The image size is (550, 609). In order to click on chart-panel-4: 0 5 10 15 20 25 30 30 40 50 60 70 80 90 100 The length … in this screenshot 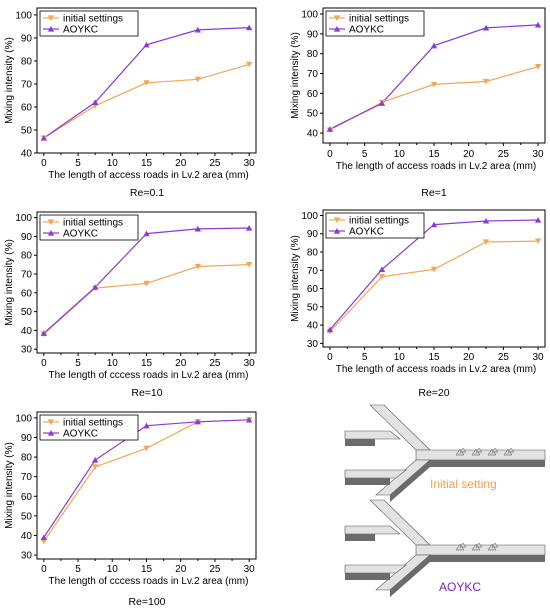, I will do `click(418, 304)`.